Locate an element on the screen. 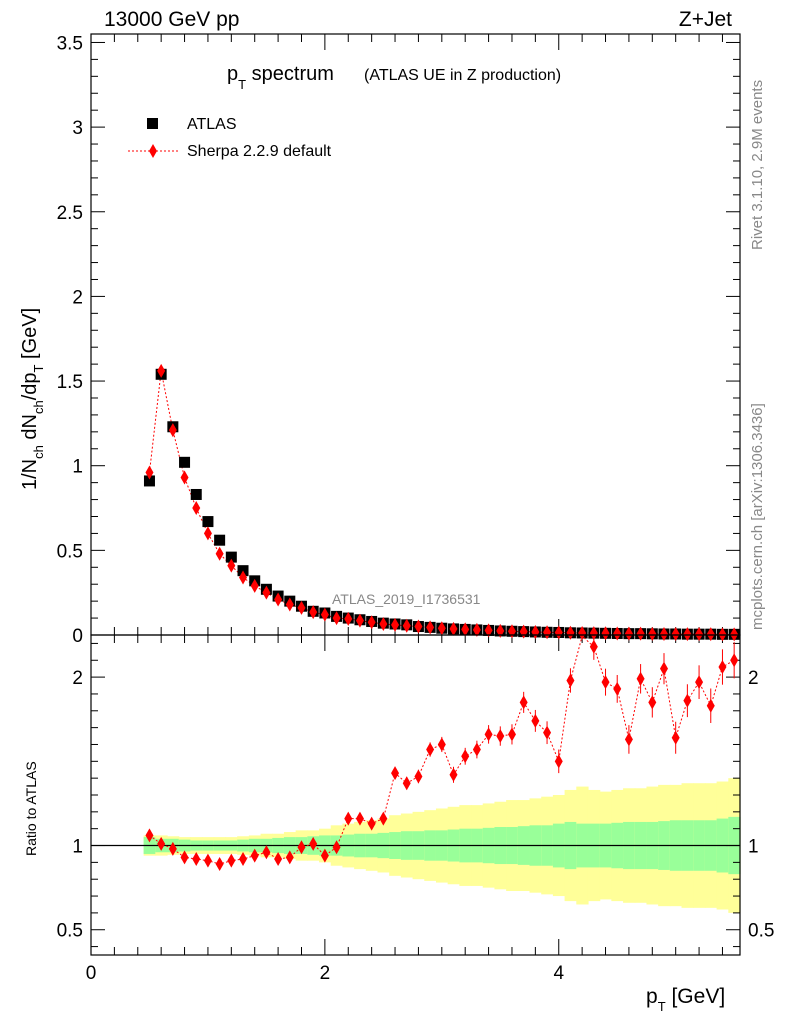 This screenshot has height=1024, width=786. xtick-label: 4 is located at coordinates (558, 973).